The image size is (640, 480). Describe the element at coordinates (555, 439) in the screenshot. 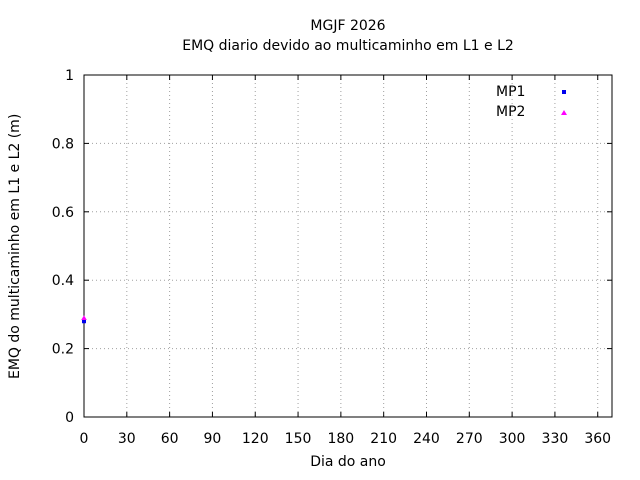

I see `svg-text: 330` at that location.